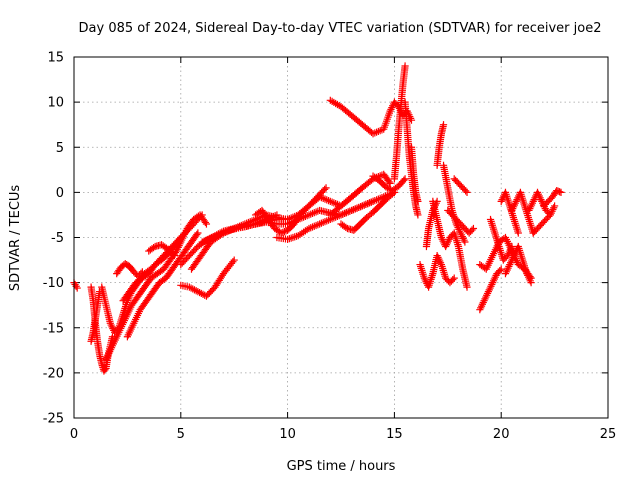 Image resolution: width=640 pixels, height=480 pixels. Describe the element at coordinates (608, 434) in the screenshot. I see `x-tick-label: 25` at that location.